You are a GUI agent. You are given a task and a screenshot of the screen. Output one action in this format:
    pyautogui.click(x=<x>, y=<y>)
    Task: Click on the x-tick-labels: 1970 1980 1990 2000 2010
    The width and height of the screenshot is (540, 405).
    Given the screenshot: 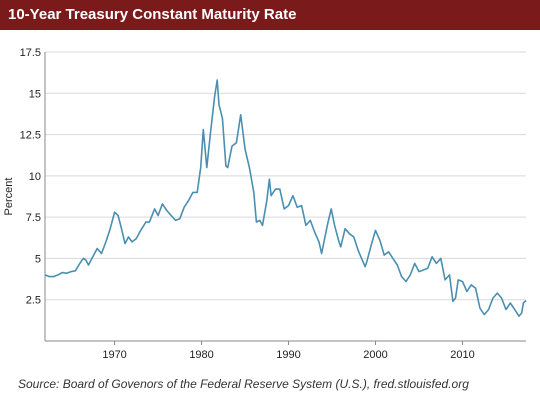 What is the action you would take?
    pyautogui.click(x=288, y=355)
    